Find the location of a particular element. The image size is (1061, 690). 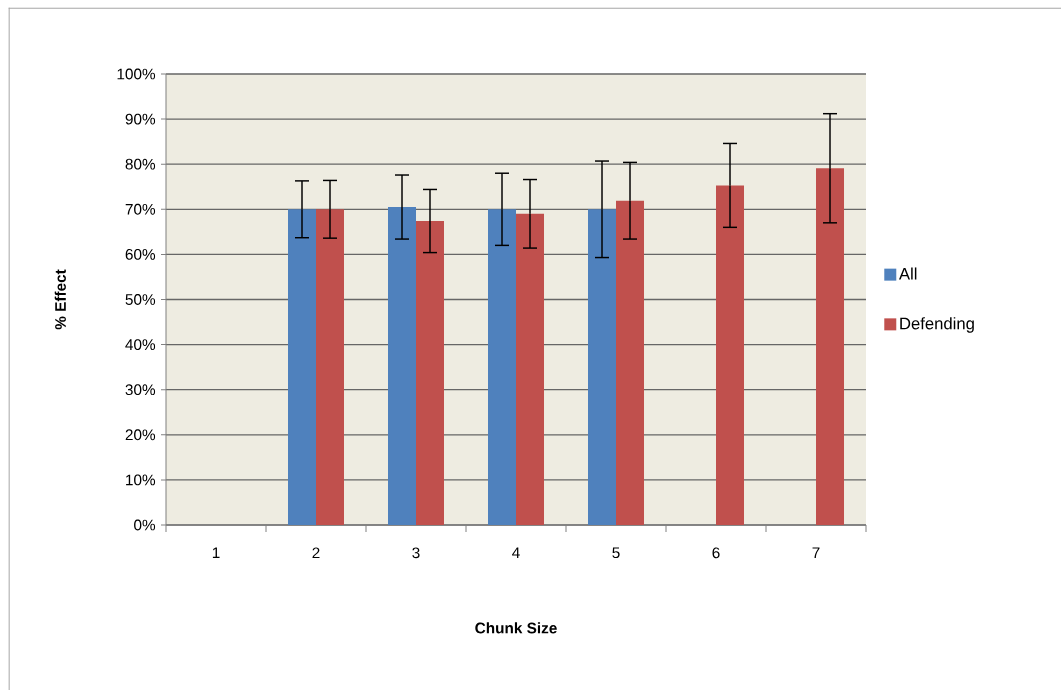

y-tick-label: 20% is located at coordinates (140, 435).